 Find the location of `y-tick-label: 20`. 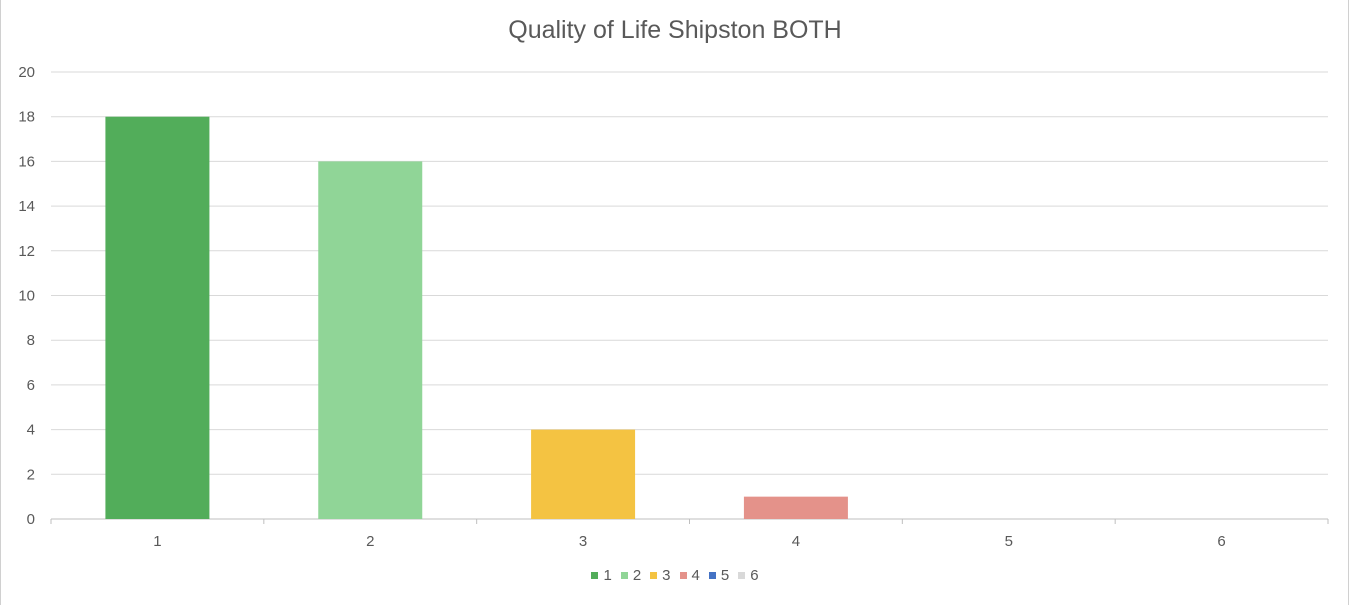

y-tick-label: 20 is located at coordinates (26, 72).